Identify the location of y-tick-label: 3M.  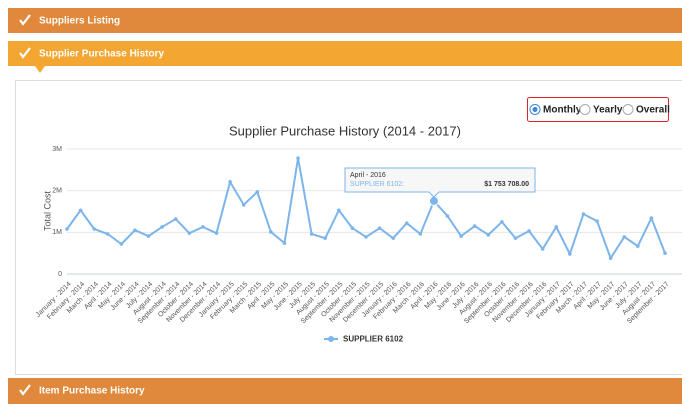
(57, 149).